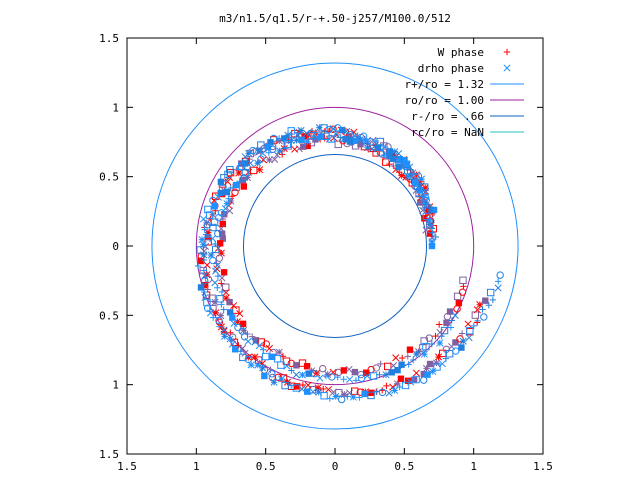  Describe the element at coordinates (115, 246) in the screenshot. I see `y-tick-label: 0` at that location.